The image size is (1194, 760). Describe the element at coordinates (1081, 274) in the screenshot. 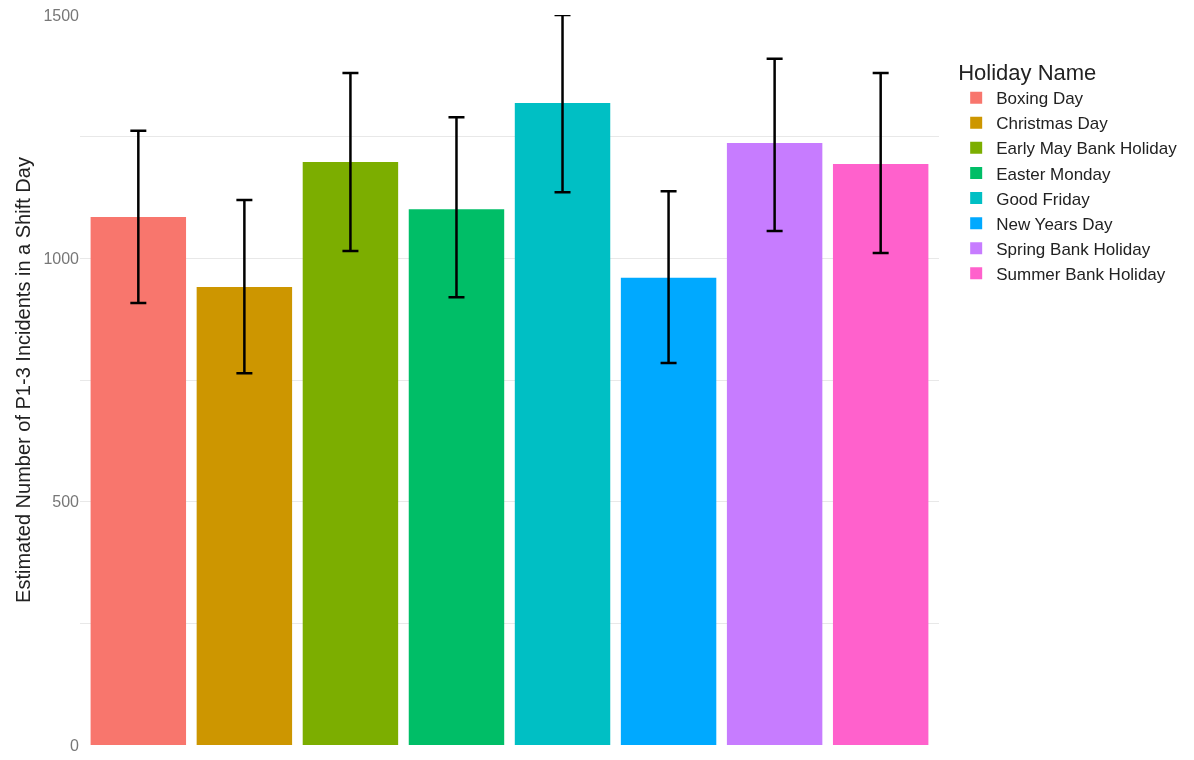

I see `legend-label: Summer Bank Holiday` at that location.